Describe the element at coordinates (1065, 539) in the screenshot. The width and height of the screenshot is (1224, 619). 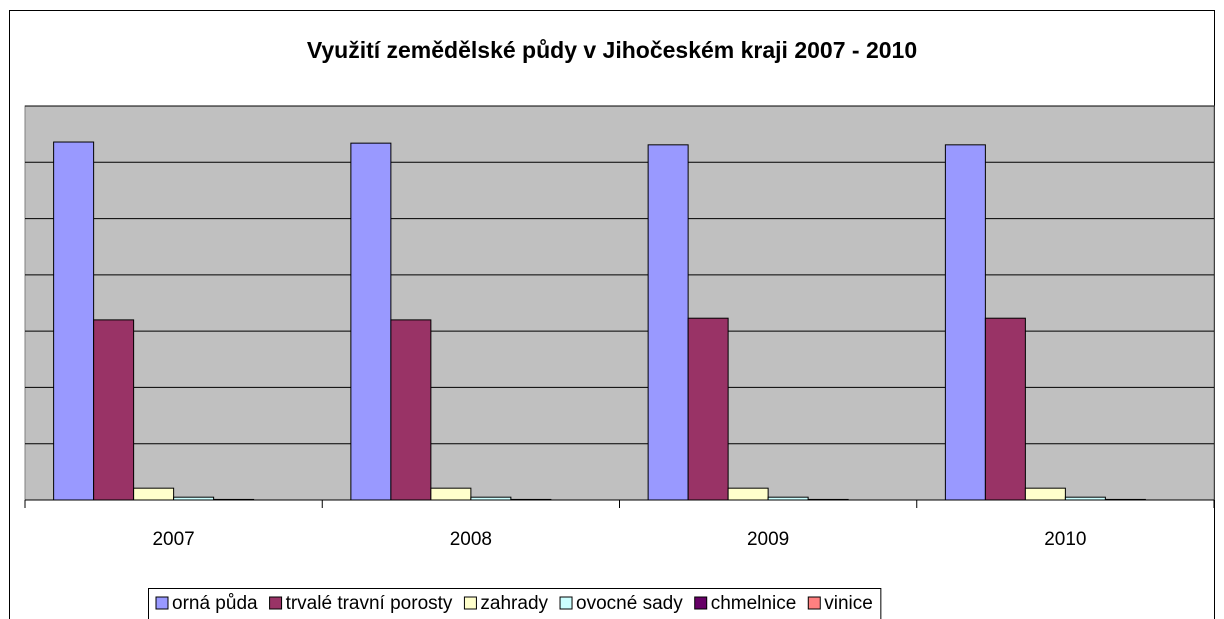
I see `x-tick-label: 2010` at that location.